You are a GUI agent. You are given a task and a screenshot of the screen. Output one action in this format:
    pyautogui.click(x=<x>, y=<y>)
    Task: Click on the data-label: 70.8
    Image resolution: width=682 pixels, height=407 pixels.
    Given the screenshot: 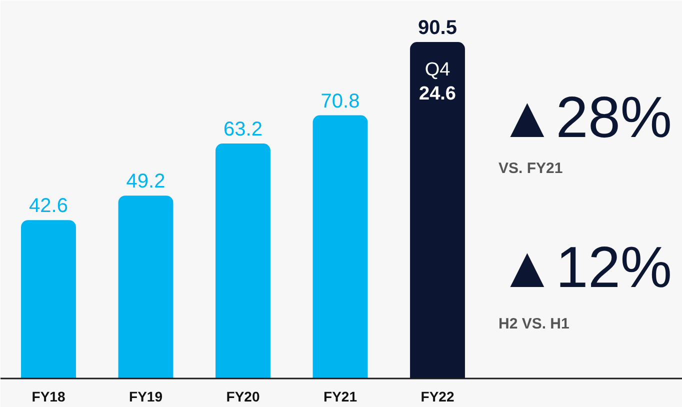 What is the action you would take?
    pyautogui.click(x=340, y=101)
    